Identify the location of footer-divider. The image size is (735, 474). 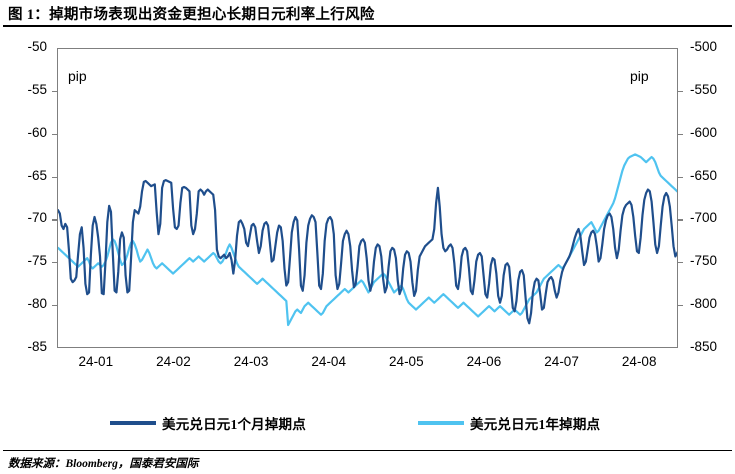
(367, 451).